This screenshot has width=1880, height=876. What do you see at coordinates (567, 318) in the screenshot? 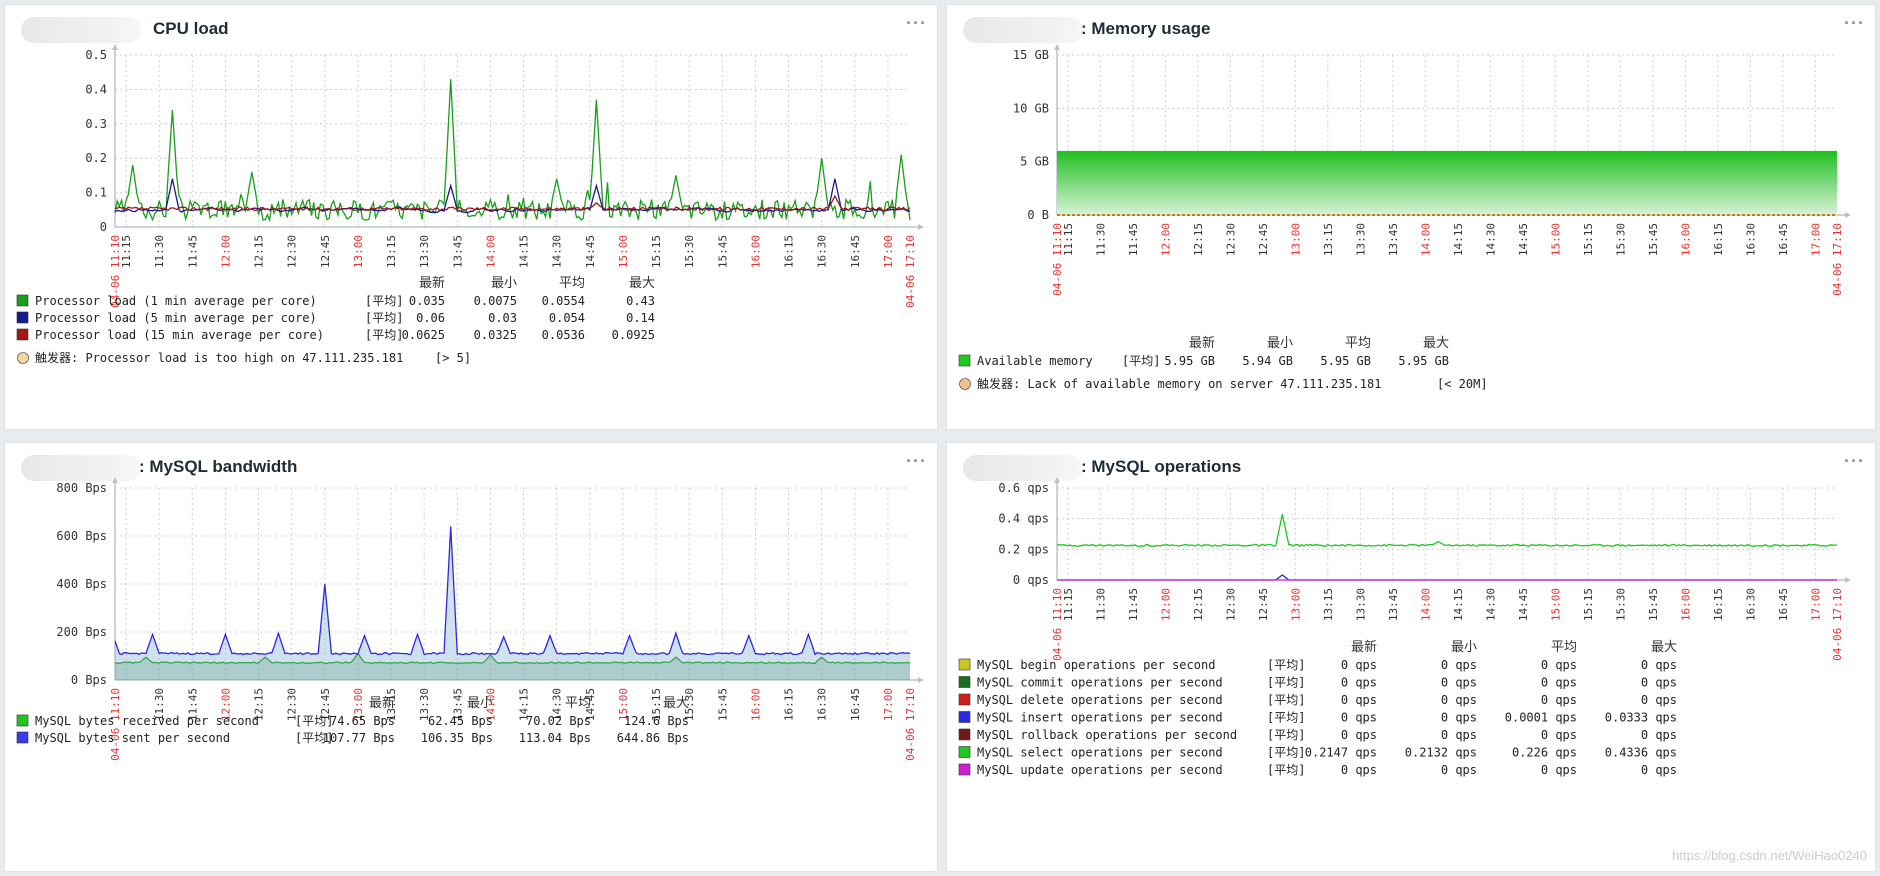
I see `legend-value: 0.054` at bounding box center [567, 318].